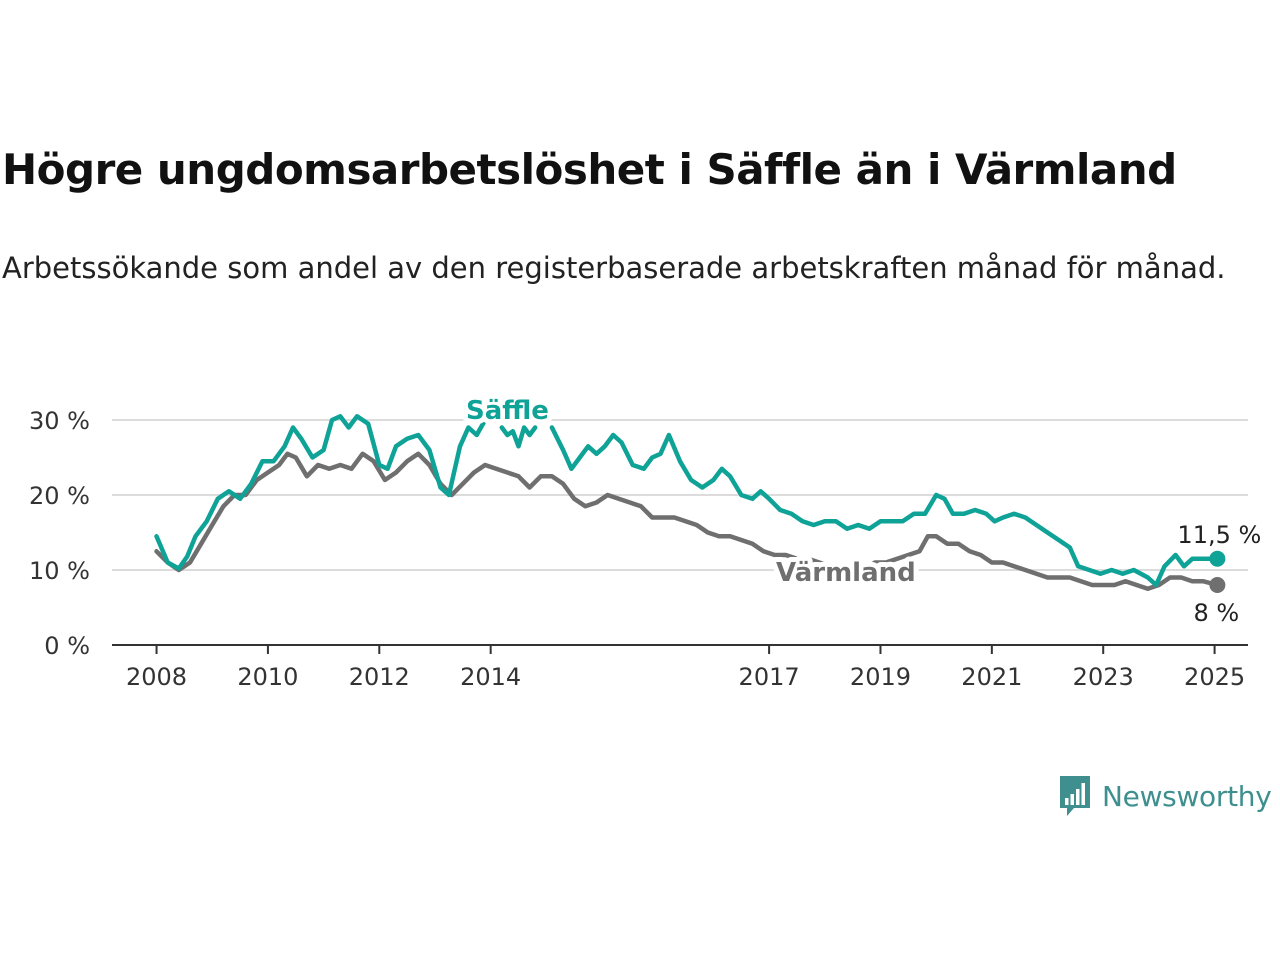 The width and height of the screenshot is (1280, 960). I want to click on end-dot-varmland, so click(1217, 585).